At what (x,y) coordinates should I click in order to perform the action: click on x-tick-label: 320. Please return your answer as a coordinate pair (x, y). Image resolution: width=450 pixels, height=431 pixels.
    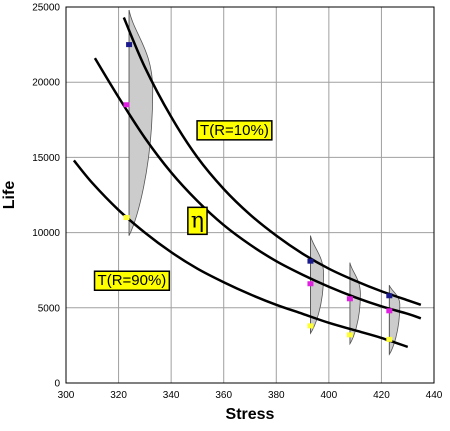
    Looking at the image, I should click on (118, 395).